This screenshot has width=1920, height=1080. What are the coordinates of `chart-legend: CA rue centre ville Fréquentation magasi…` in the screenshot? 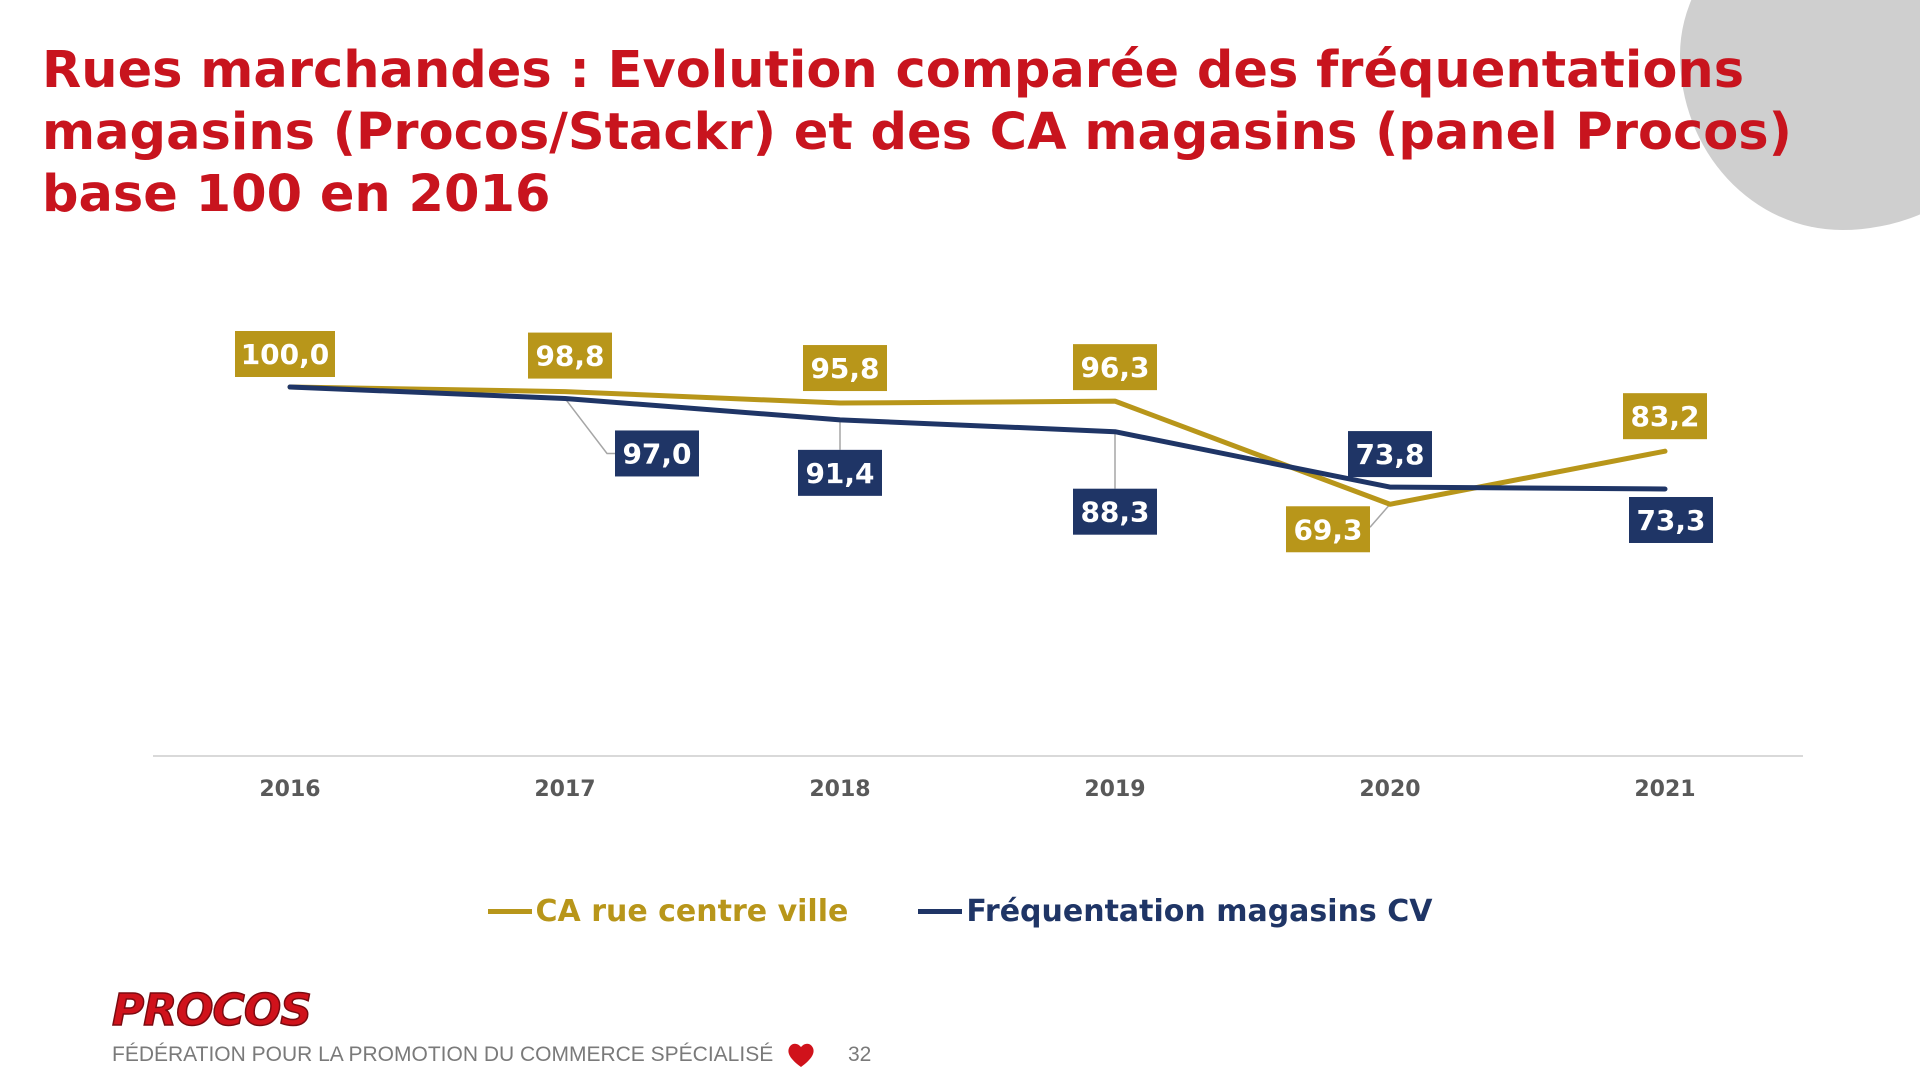 It's located at (960, 911).